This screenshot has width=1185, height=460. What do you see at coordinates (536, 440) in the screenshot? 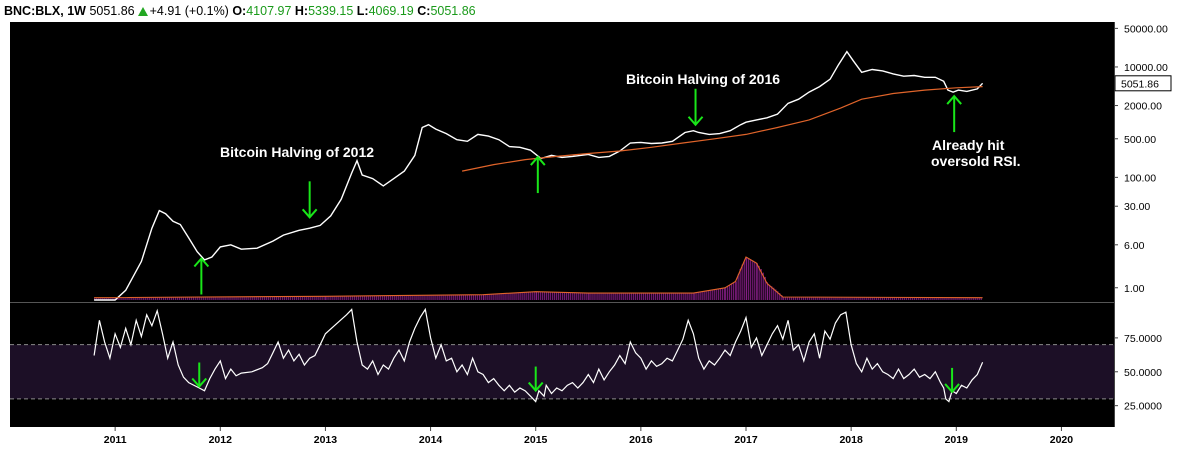
I see `time-tick-label: 2015` at bounding box center [536, 440].